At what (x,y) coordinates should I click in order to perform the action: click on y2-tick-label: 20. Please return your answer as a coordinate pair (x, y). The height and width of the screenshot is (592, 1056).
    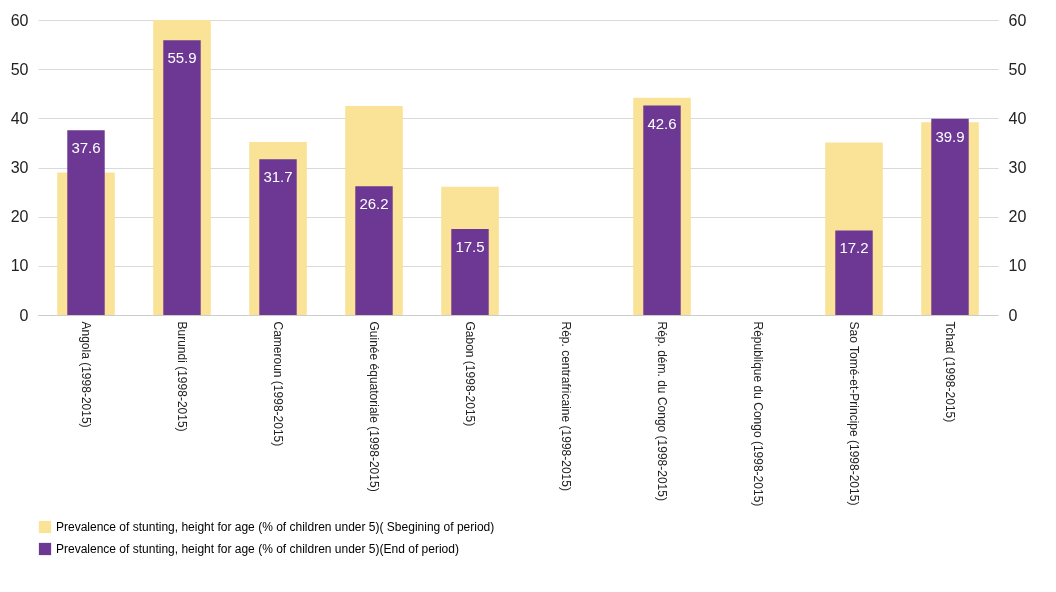
    Looking at the image, I should click on (1017, 217).